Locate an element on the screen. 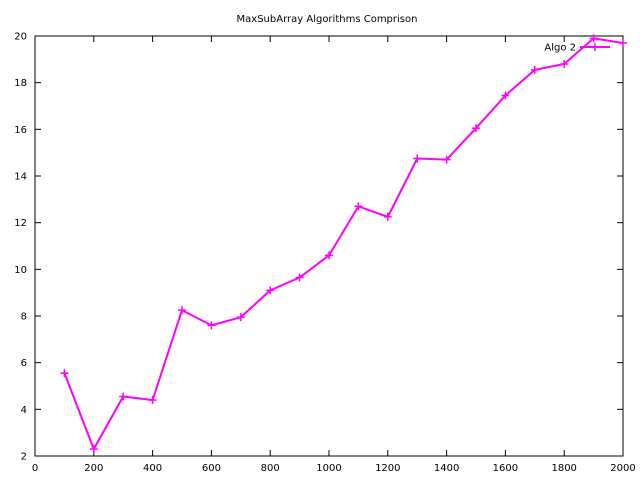 This screenshot has height=484, width=640. x-tick-label: 0 is located at coordinates (35, 468).